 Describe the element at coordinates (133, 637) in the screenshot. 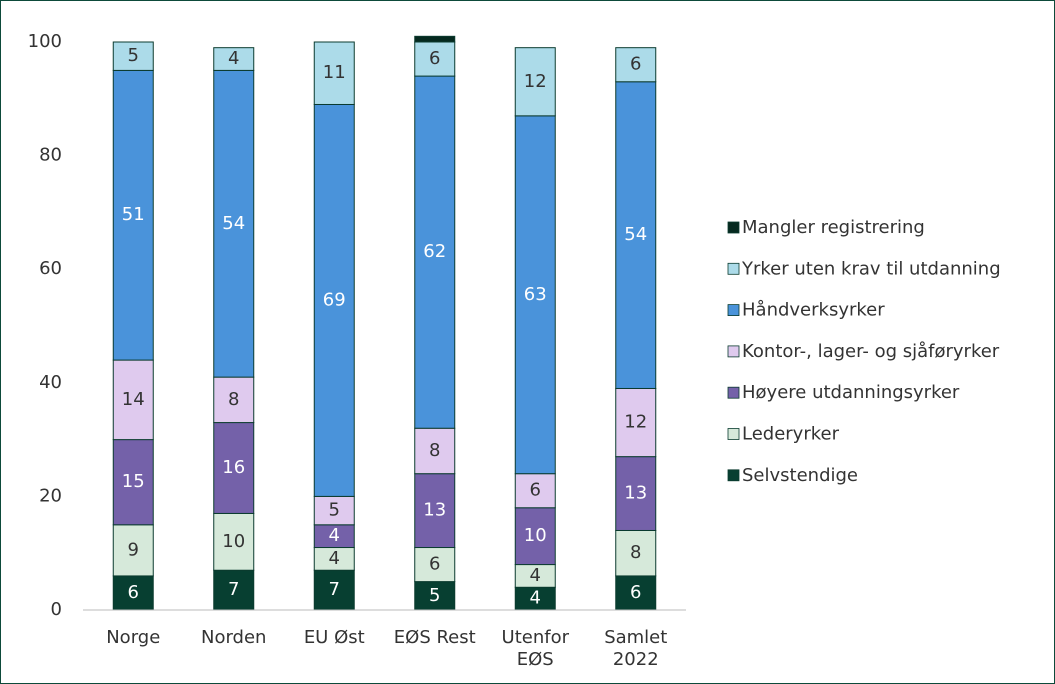

I see `x-tick-label: Norge` at that location.